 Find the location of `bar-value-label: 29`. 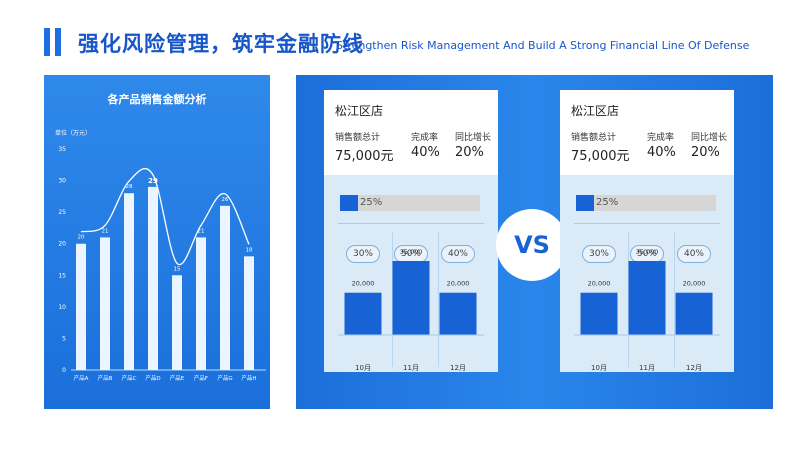

bar-value-label: 29 is located at coordinates (153, 181).